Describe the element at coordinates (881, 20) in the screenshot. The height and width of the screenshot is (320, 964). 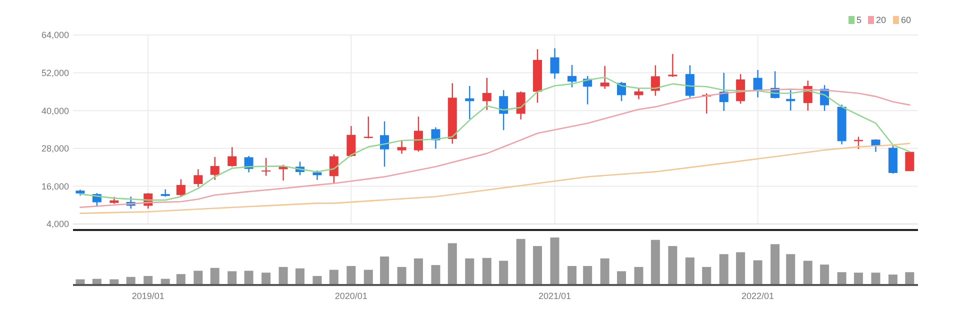
I see `legend-label: 20` at that location.